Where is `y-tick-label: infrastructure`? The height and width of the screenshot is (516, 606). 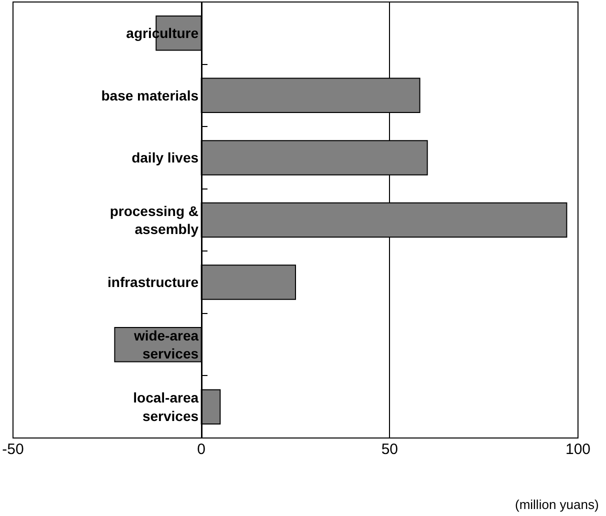
y-tick-label: infrastructure is located at coordinates (153, 282).